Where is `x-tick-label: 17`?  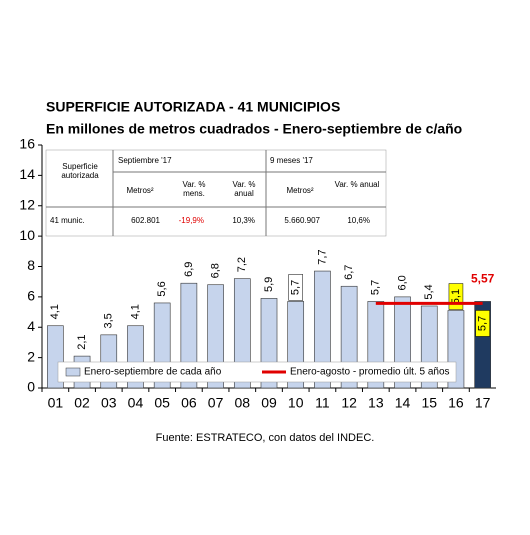 x-tick-label: 17 is located at coordinates (483, 403).